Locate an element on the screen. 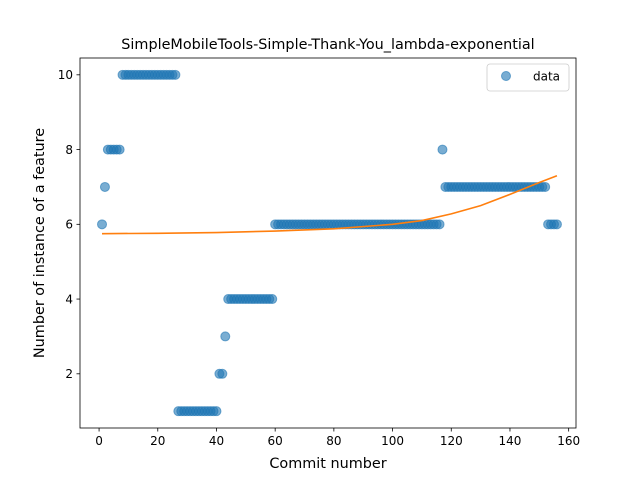  x-tick-label: 160 is located at coordinates (568, 441).